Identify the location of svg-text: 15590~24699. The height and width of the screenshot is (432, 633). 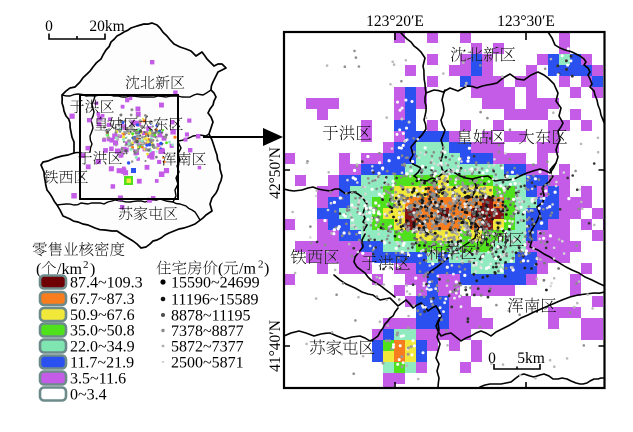
(215, 283).